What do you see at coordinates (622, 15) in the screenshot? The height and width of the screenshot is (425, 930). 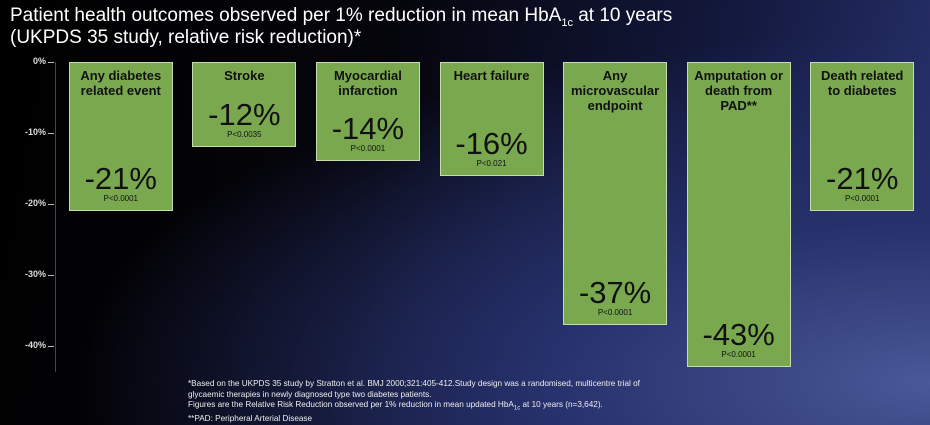 I see `title-text: at 10 years` at bounding box center [622, 15].